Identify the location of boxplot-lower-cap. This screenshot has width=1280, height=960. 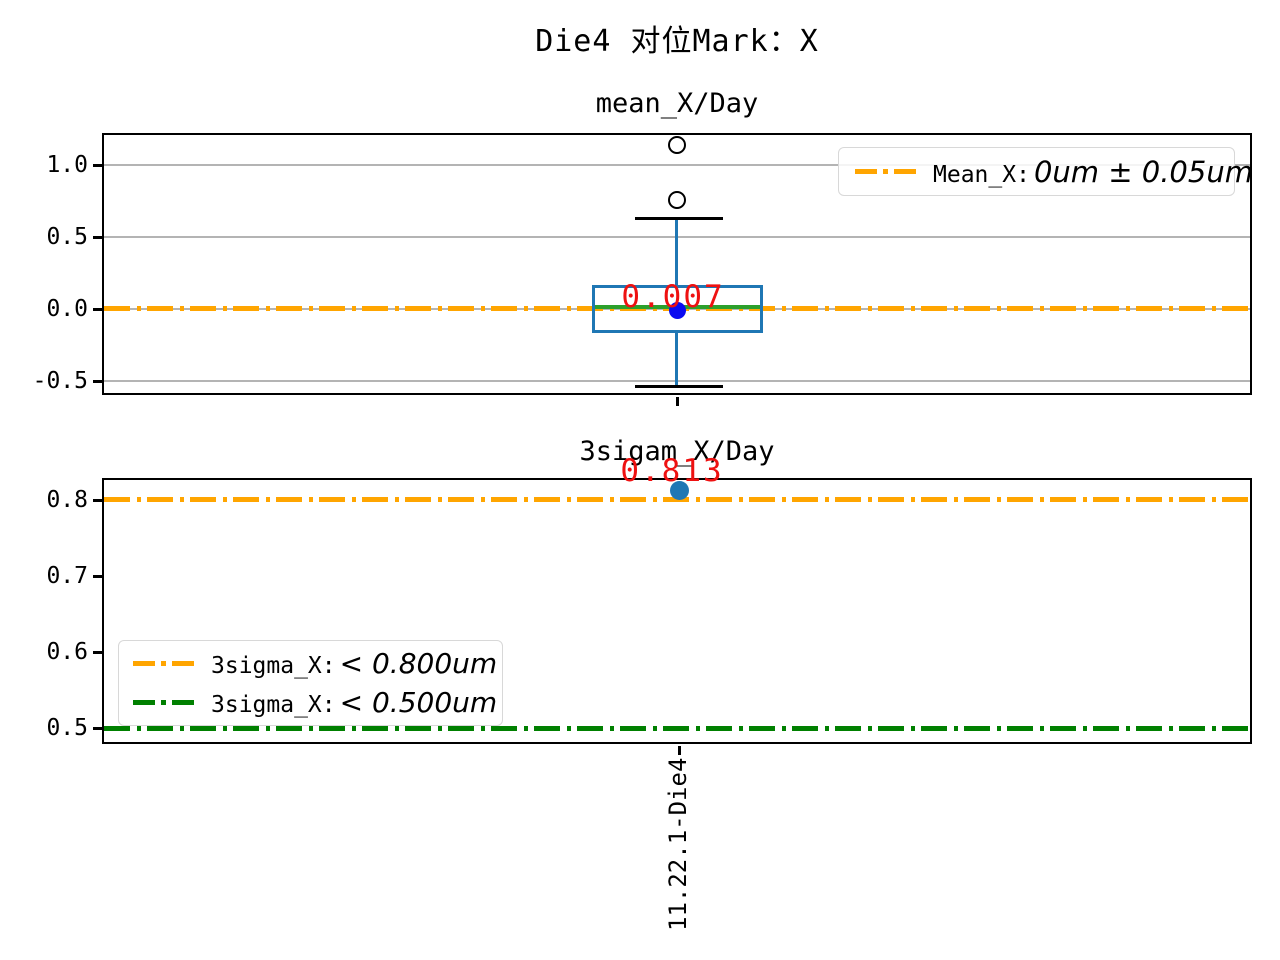
(679, 386).